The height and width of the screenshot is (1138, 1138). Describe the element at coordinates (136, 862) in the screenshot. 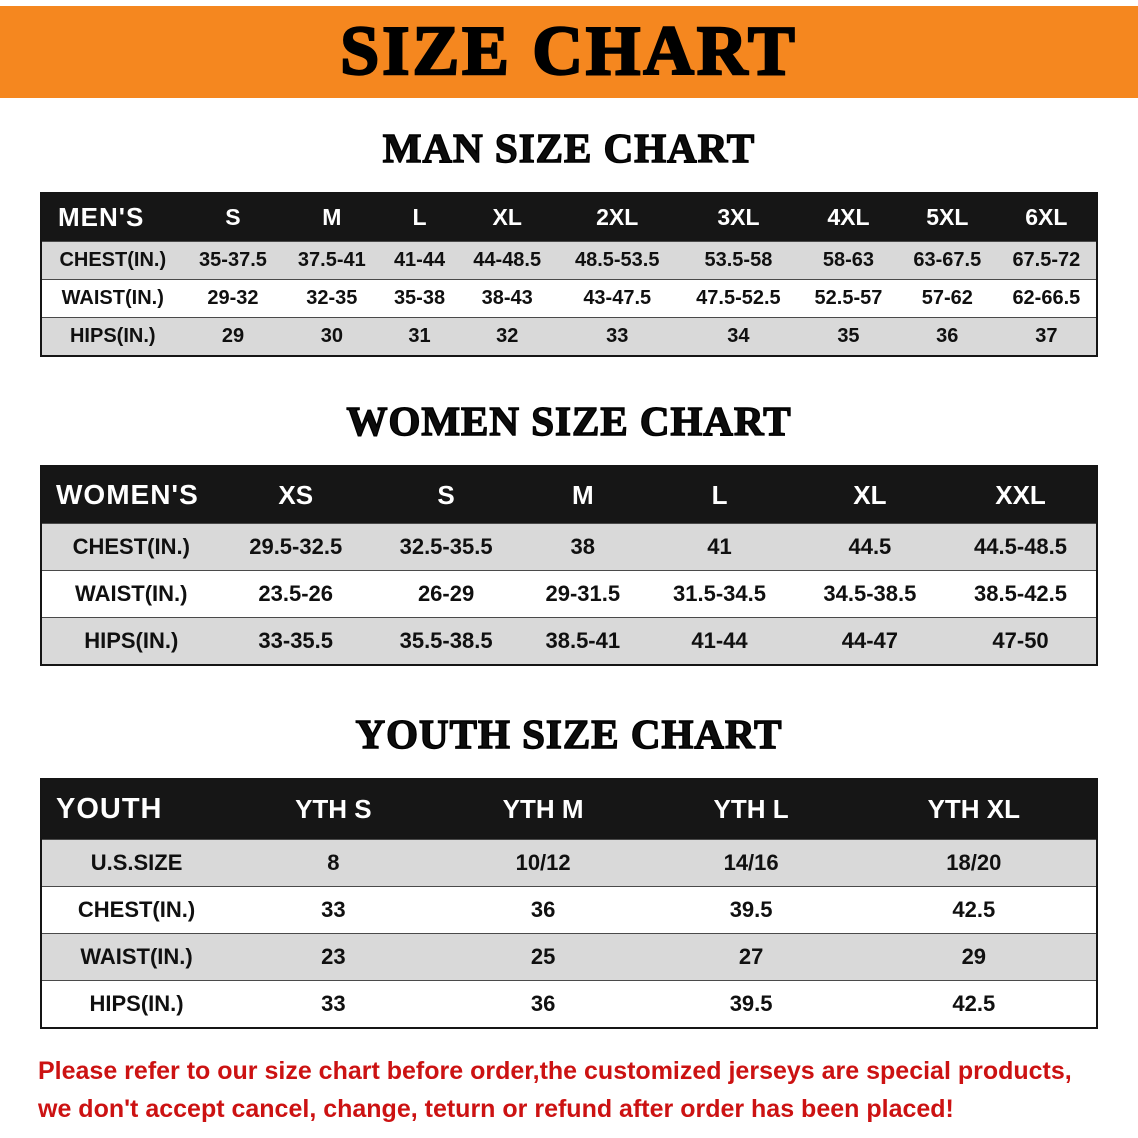

I see `measurement-label: U.S.SIZE` at that location.